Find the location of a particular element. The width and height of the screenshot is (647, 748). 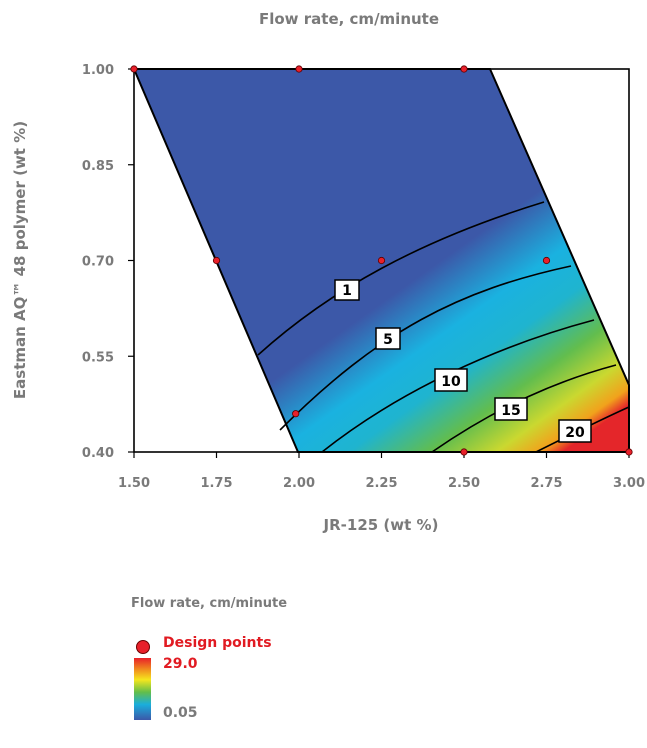

contour-label-10: 10 is located at coordinates (451, 380).